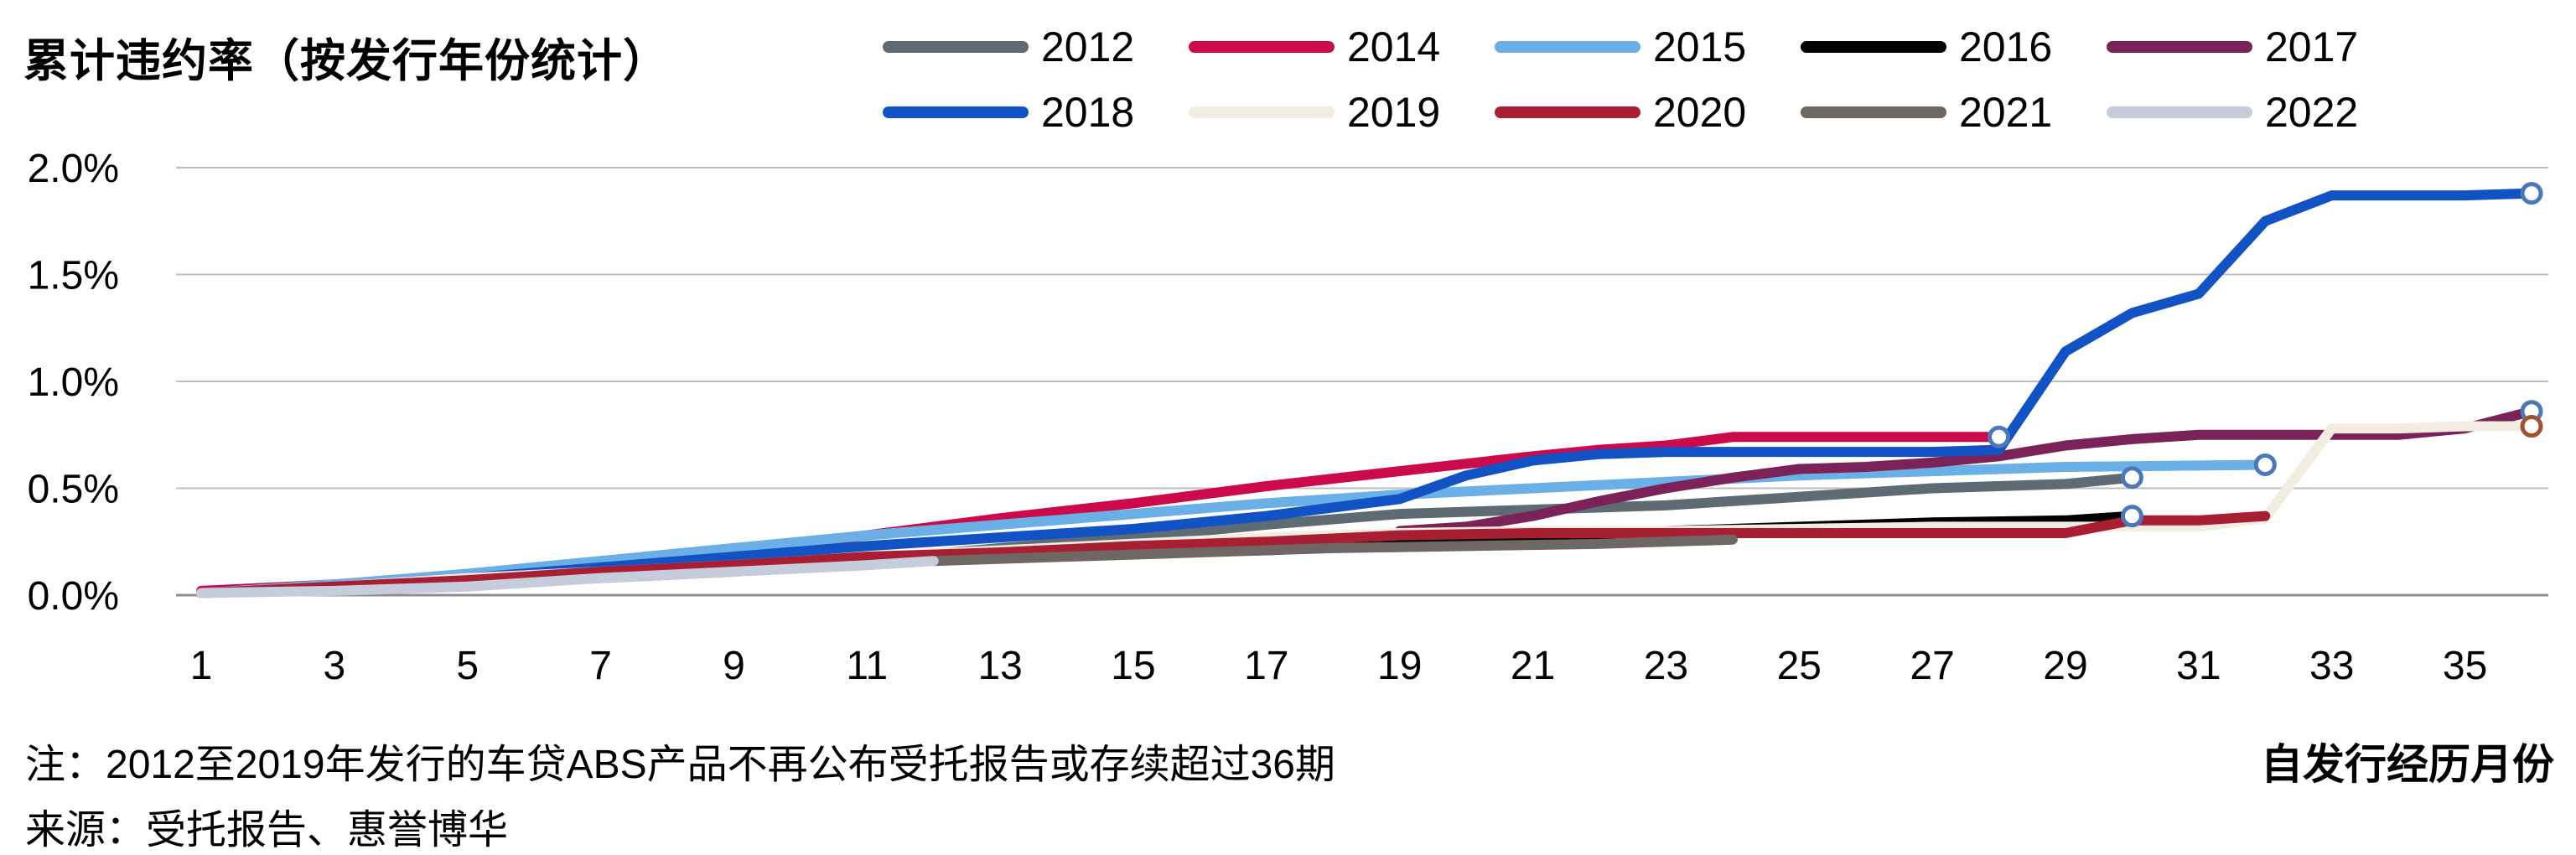 The height and width of the screenshot is (855, 2576). I want to click on legend-label: 2014, so click(1393, 46).